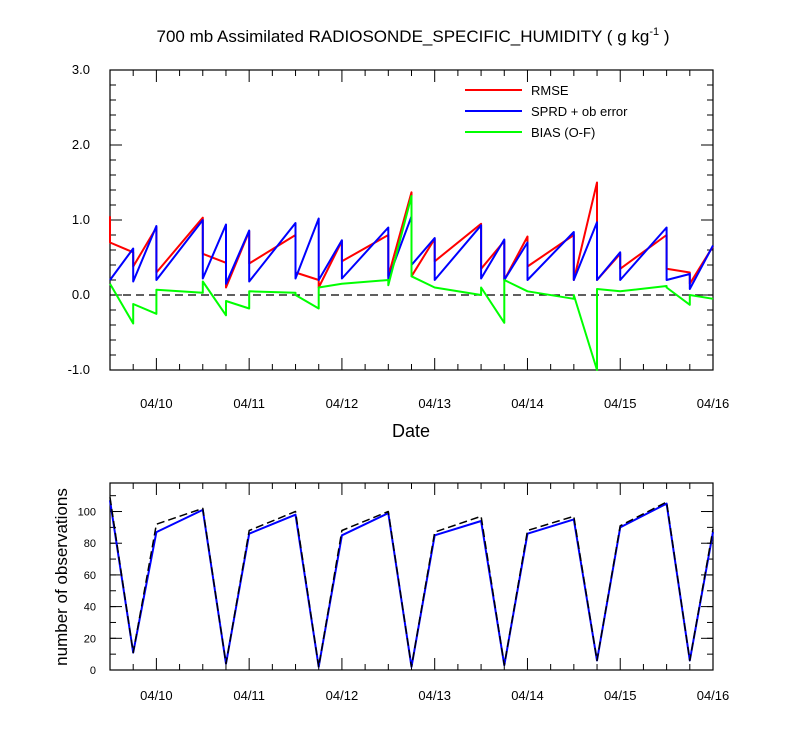 The height and width of the screenshot is (755, 800). What do you see at coordinates (61, 577) in the screenshot?
I see `y-axis-label-observations: number of observations` at bounding box center [61, 577].